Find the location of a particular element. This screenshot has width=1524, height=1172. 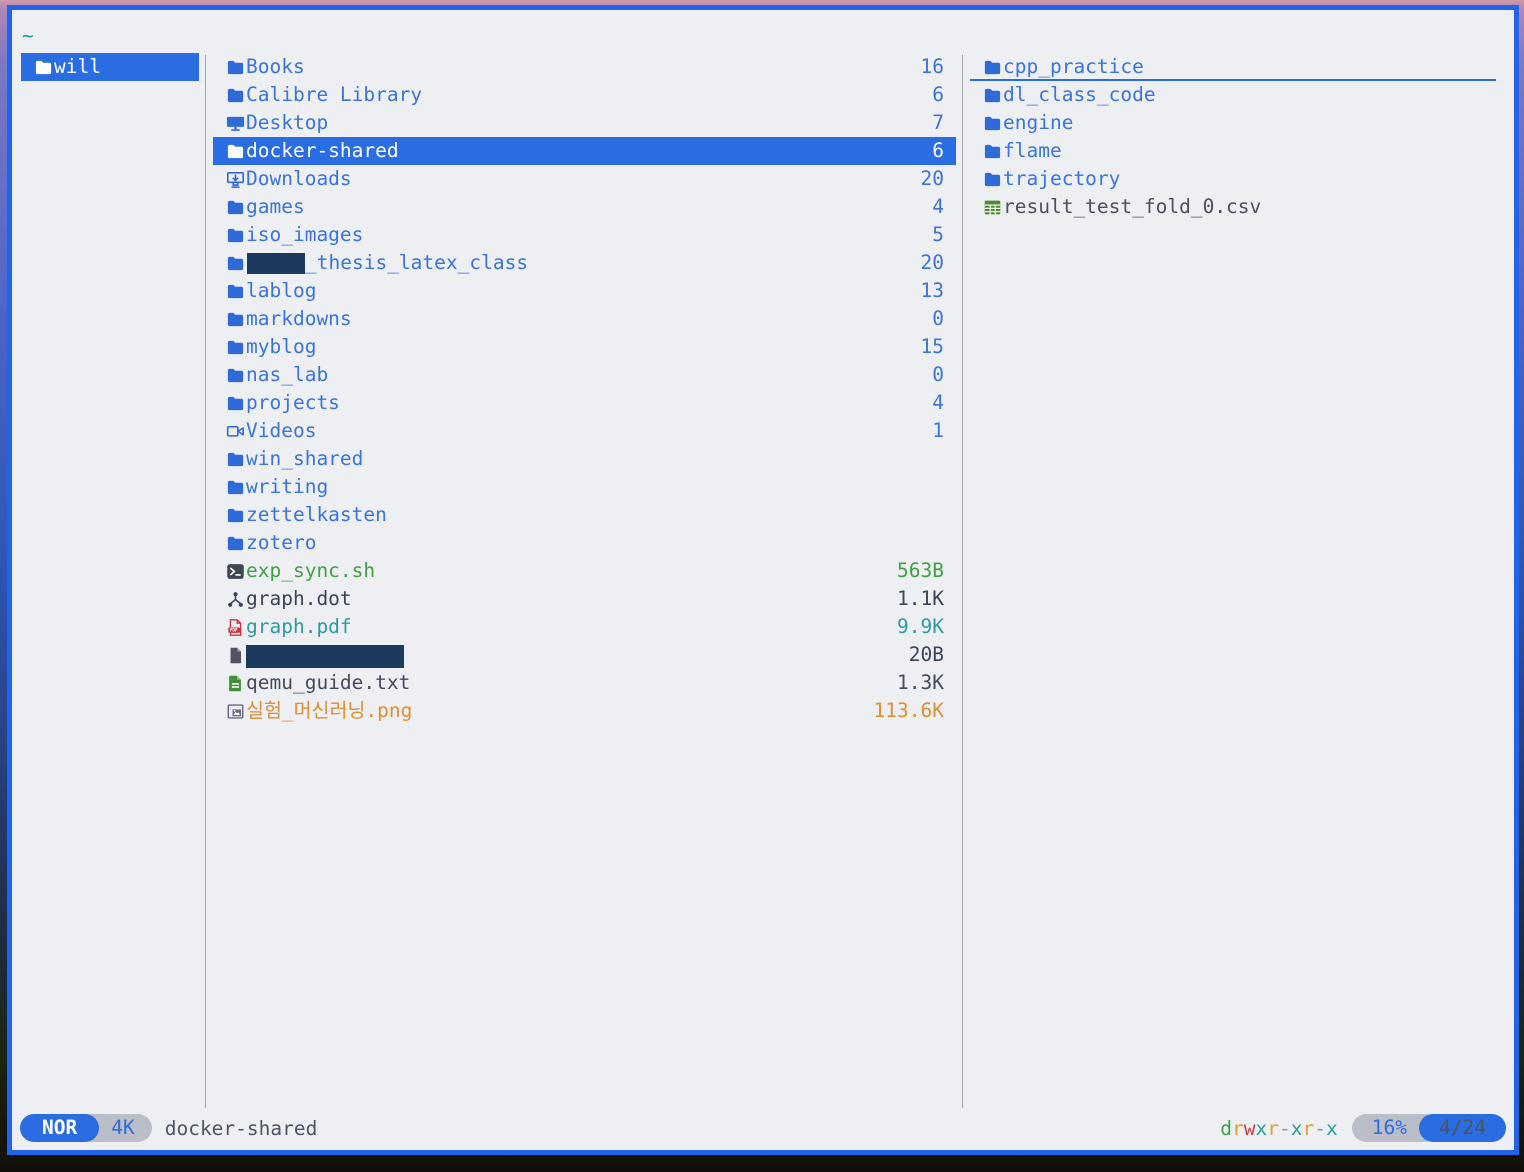

image-icon is located at coordinates (235, 711).